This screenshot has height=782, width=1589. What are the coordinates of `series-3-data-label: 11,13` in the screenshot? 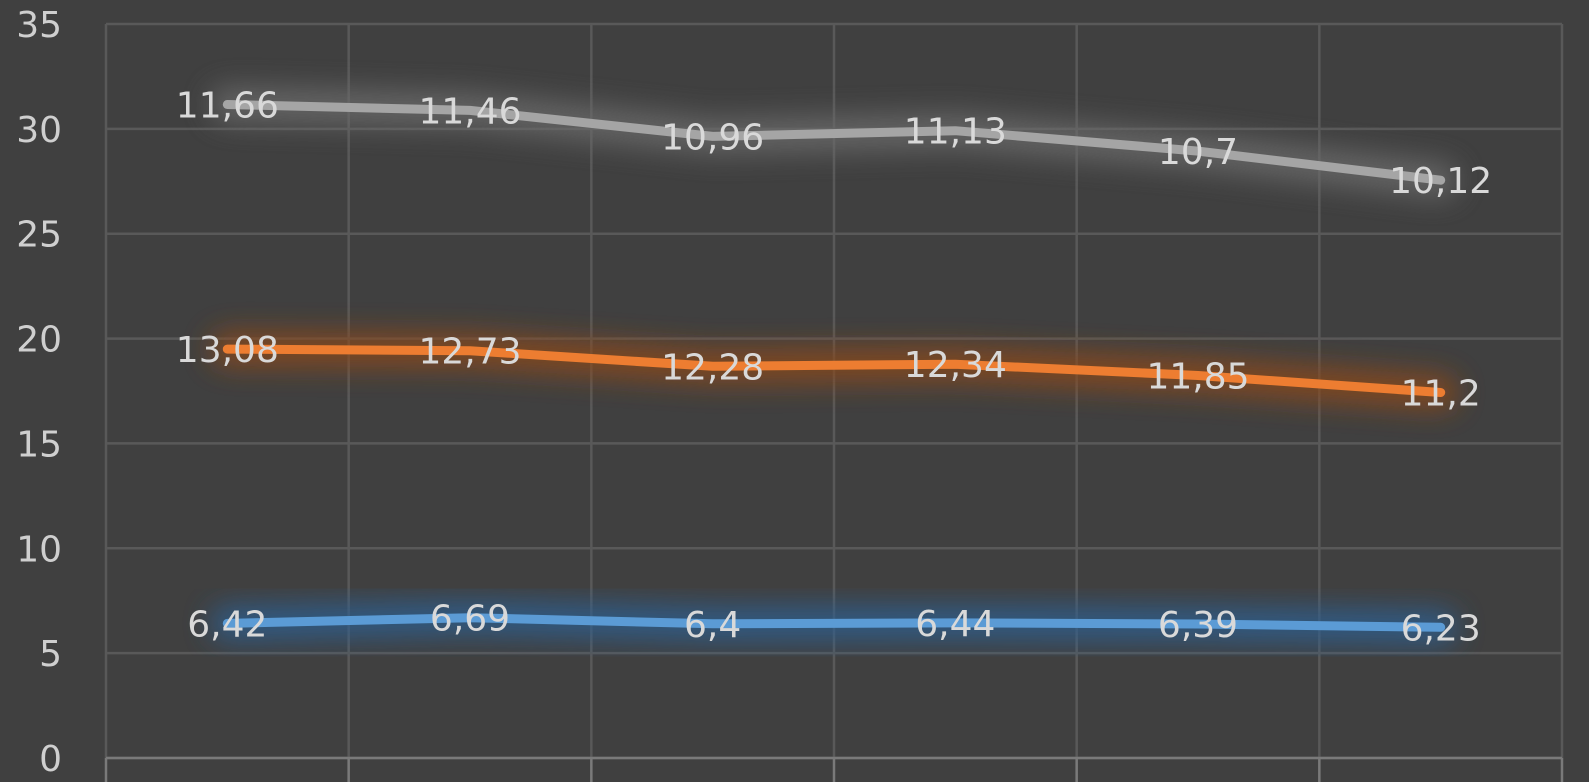 It's located at (955, 132).